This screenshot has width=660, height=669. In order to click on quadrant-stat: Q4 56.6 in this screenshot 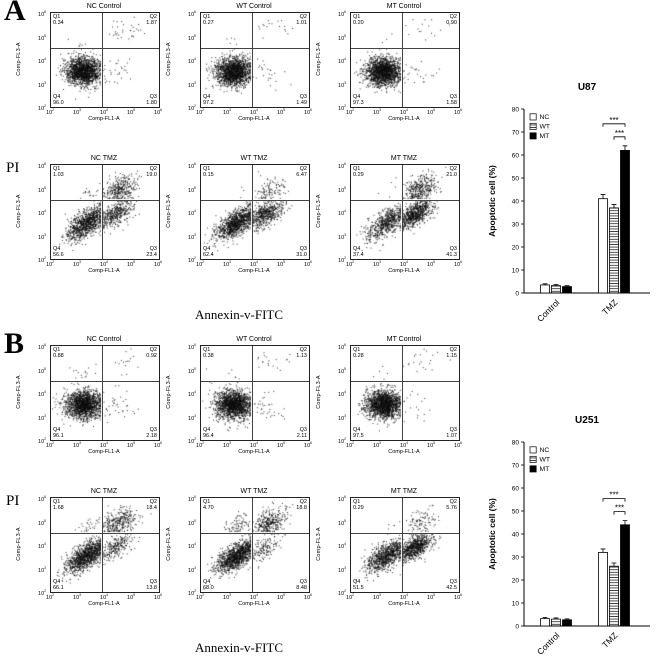, I will do `click(58, 252)`.